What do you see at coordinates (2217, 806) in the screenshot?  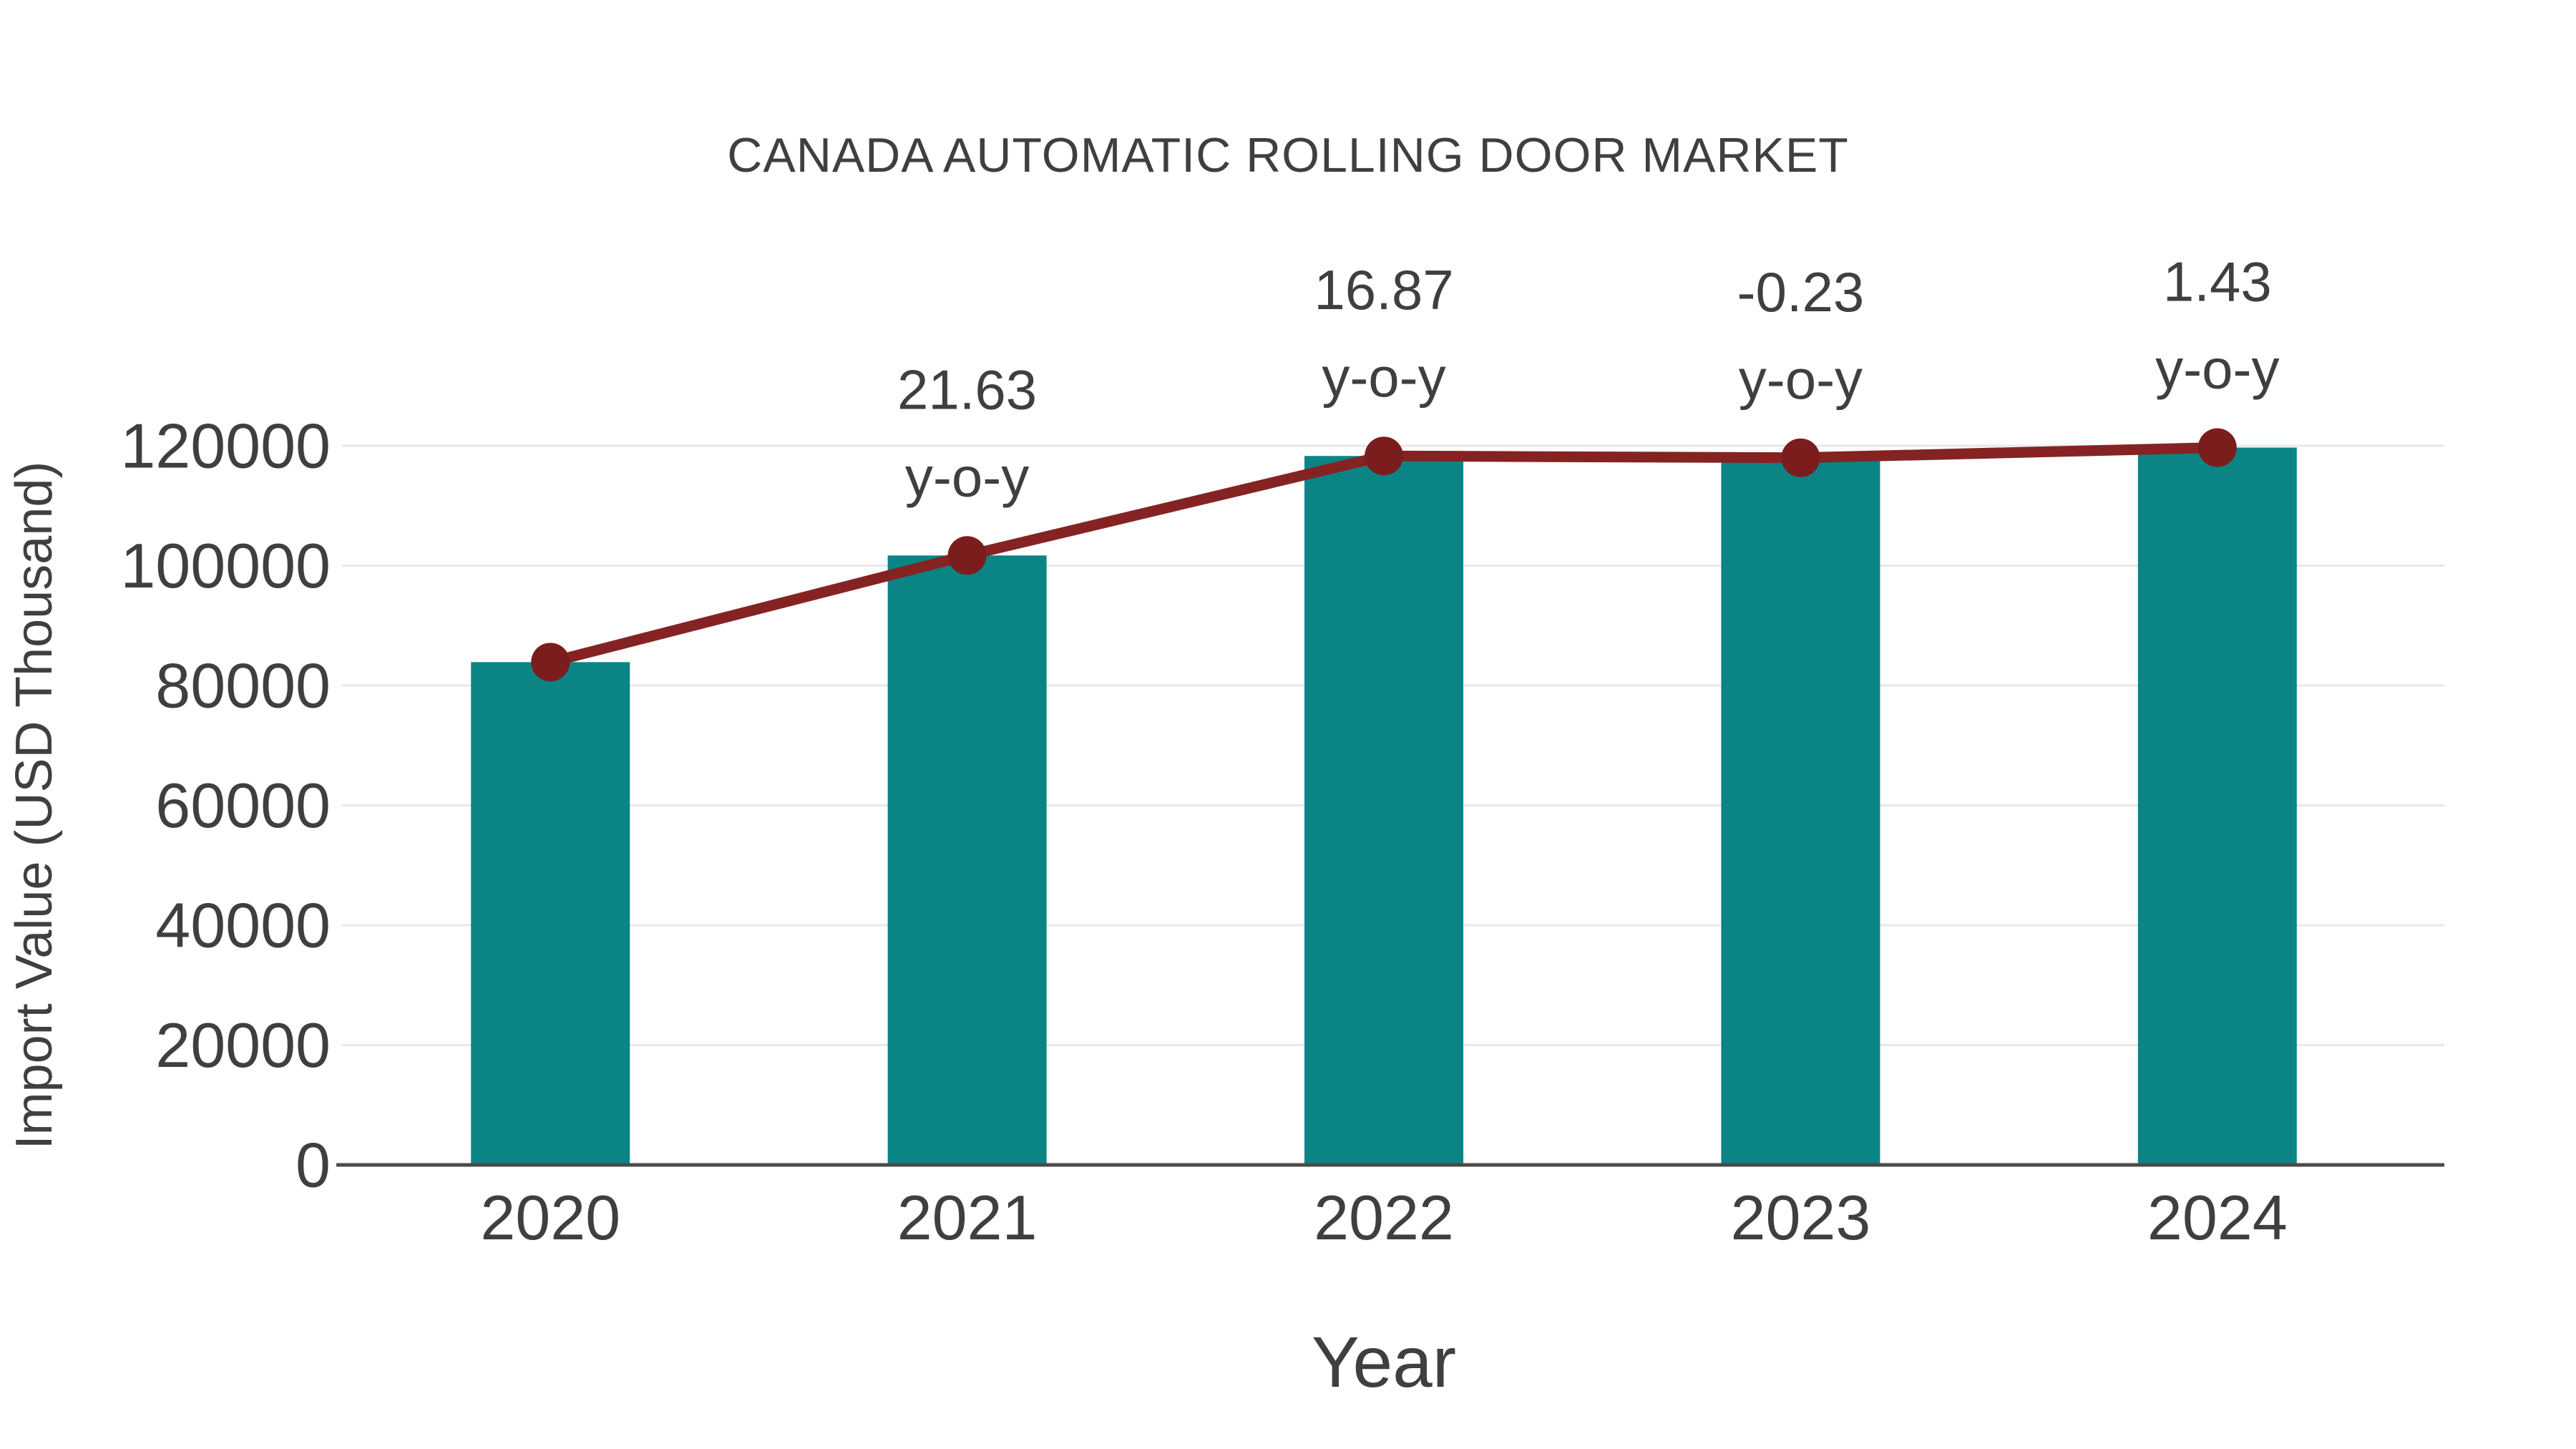 I see `bar-2024` at bounding box center [2217, 806].